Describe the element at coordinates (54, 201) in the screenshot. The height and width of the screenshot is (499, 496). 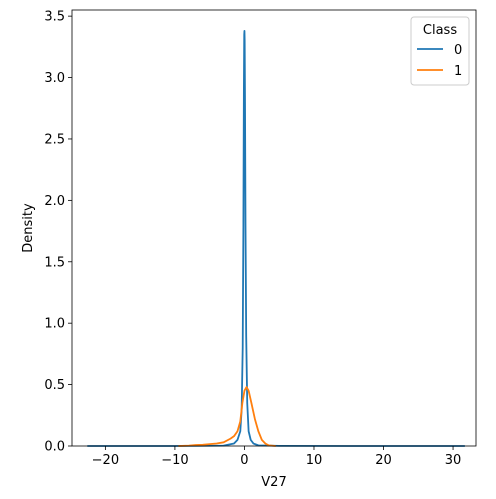
I see `y-tick-label: 2.0` at that location.